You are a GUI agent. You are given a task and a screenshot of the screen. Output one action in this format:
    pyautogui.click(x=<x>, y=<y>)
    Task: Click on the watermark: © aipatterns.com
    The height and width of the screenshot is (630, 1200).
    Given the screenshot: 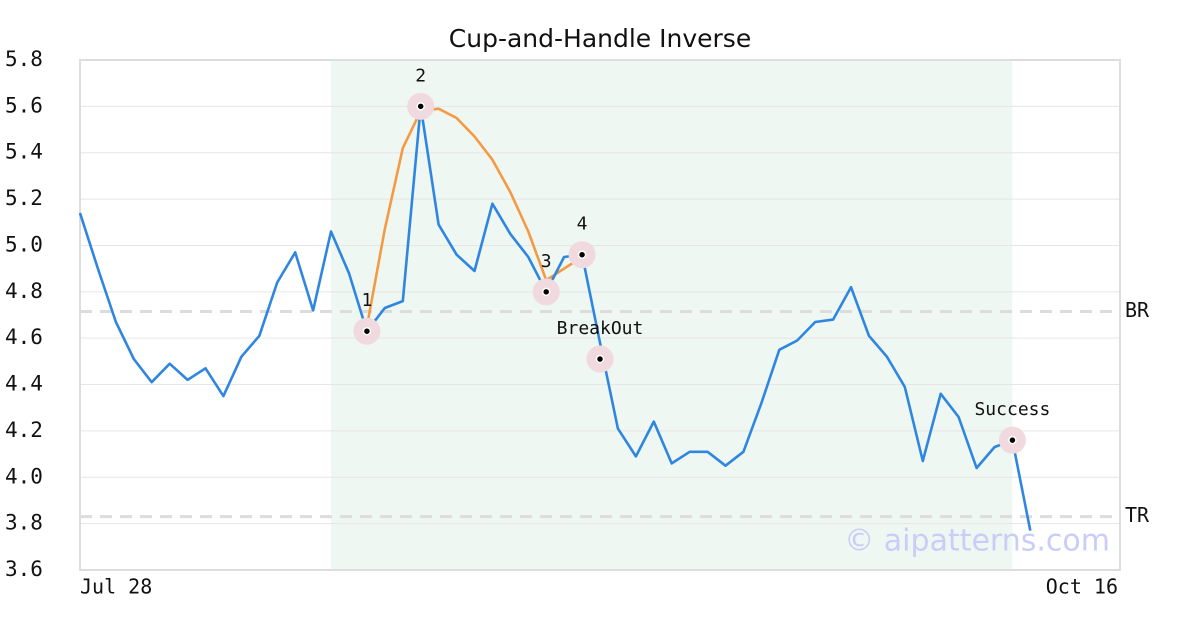 What is the action you would take?
    pyautogui.click(x=977, y=541)
    